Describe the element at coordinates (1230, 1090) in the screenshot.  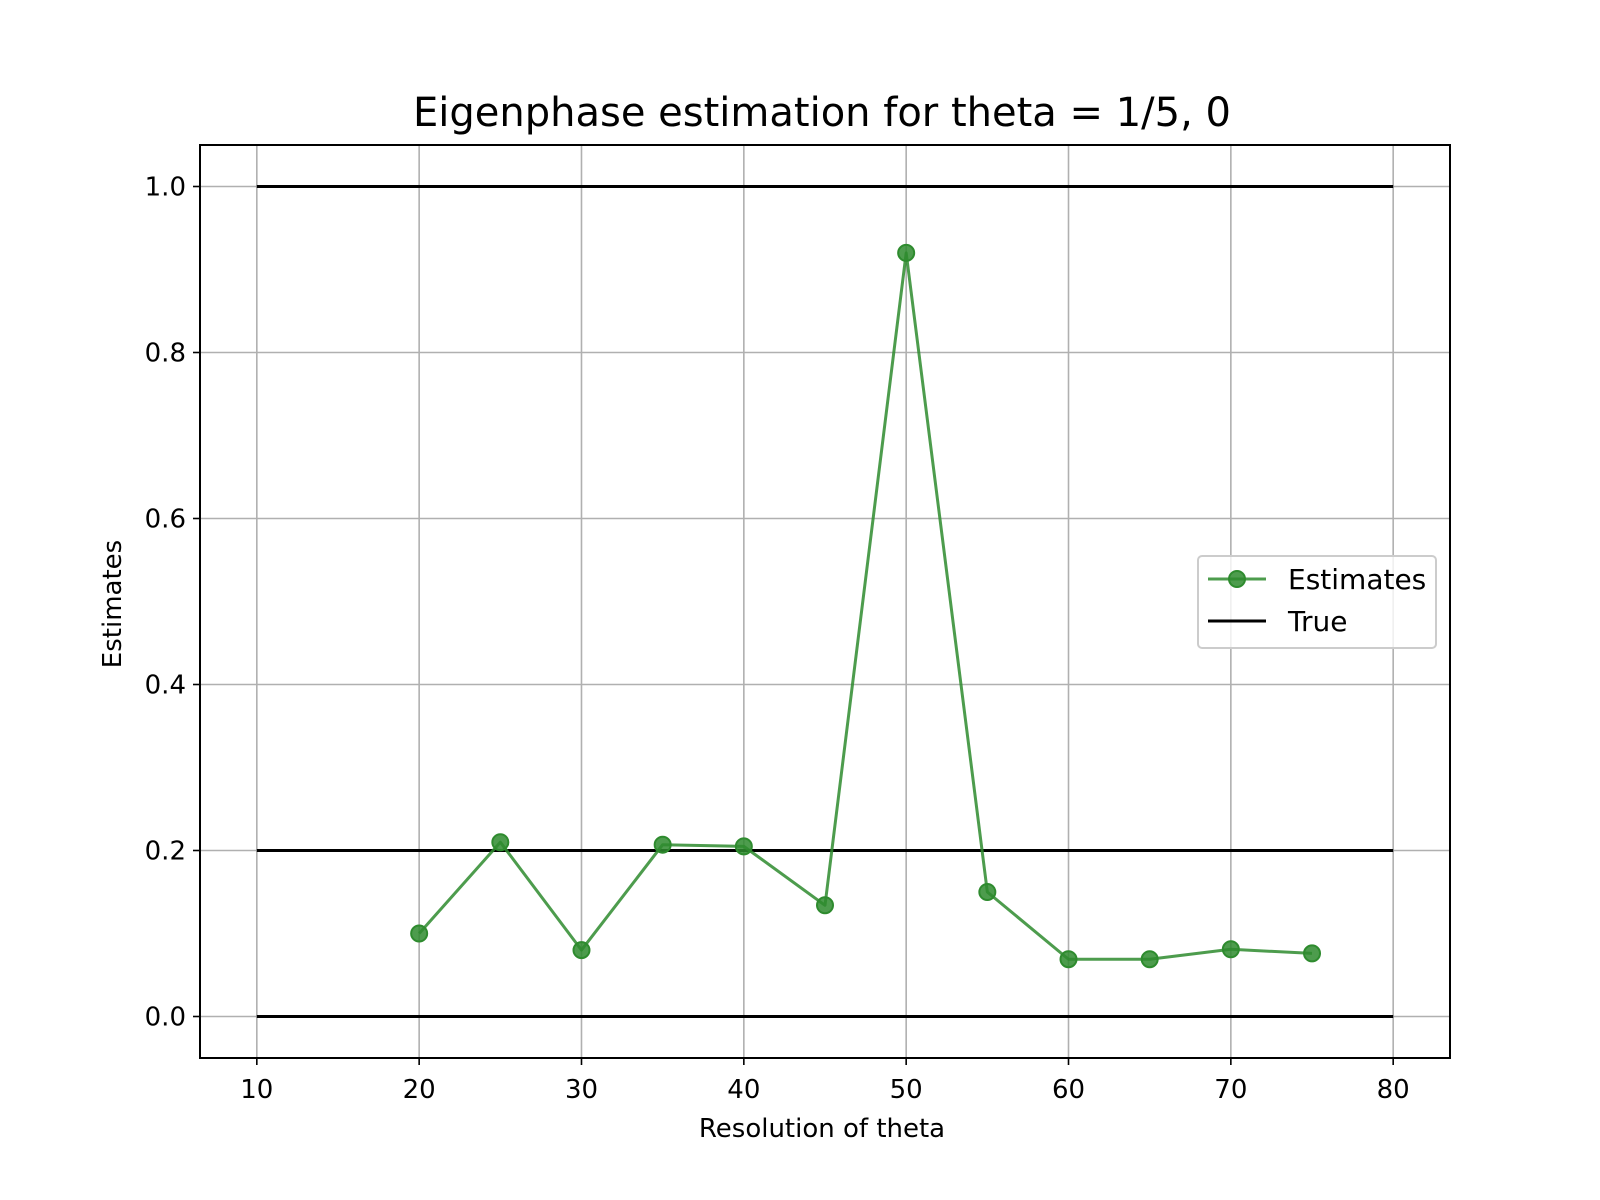
I see `x-tick-label: 70` at that location.